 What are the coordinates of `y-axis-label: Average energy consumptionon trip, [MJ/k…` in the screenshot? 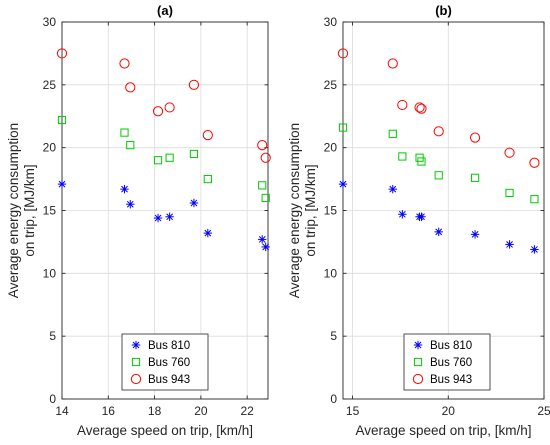 It's located at (21, 210).